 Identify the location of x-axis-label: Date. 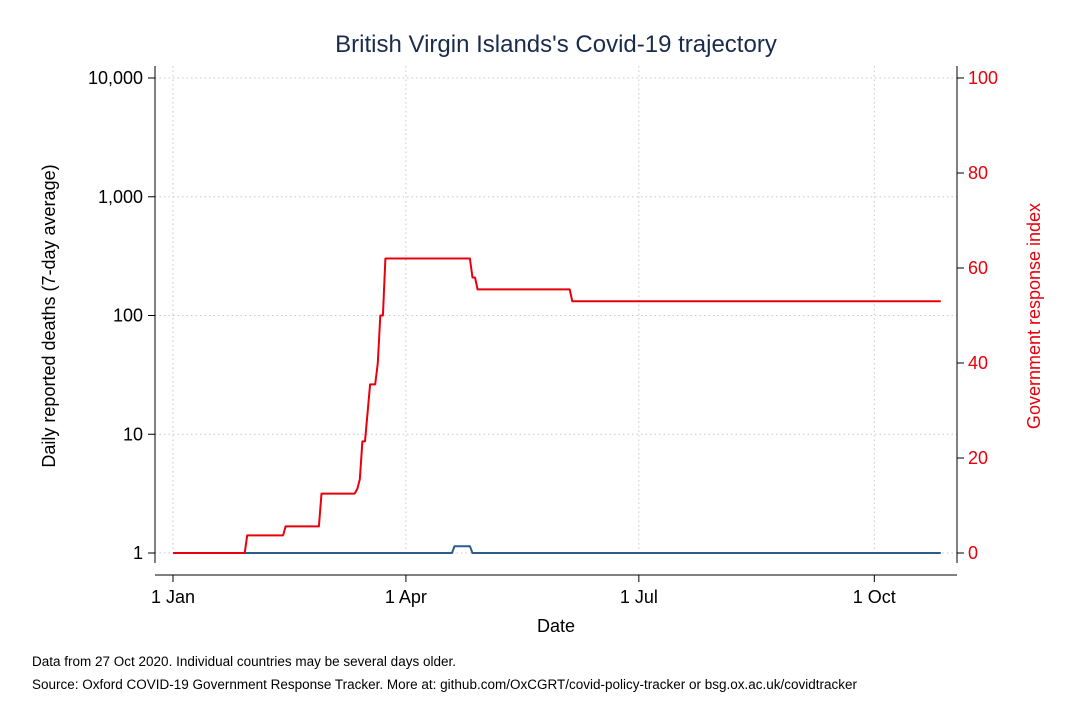
(556, 626).